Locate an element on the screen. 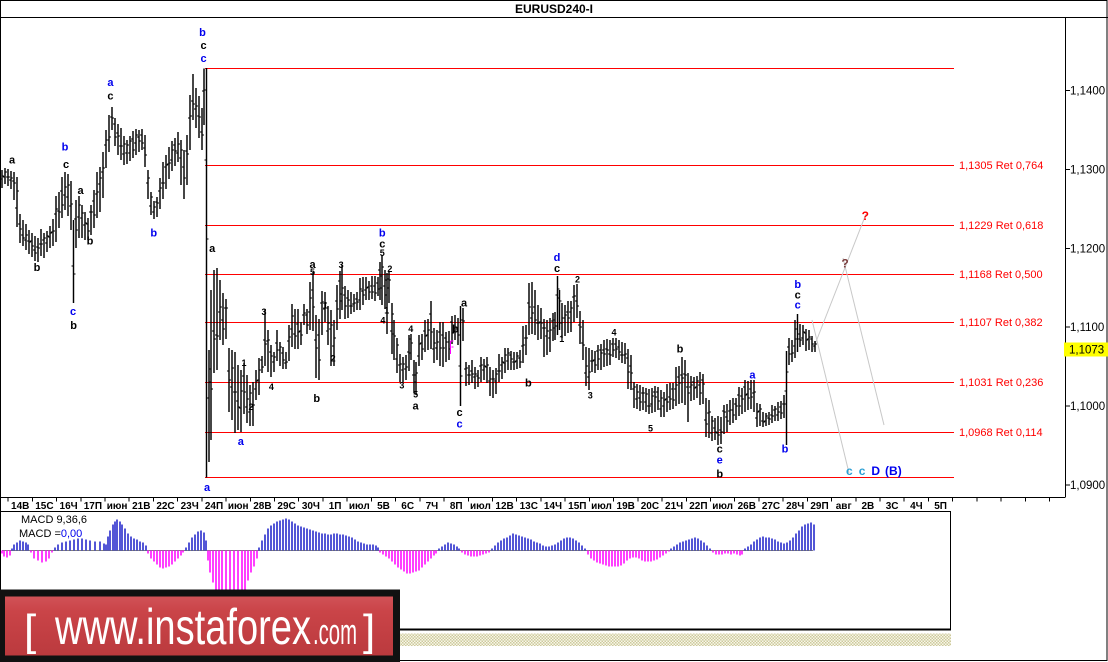 The image size is (1108, 662). svg-text: 2В is located at coordinates (868, 506).